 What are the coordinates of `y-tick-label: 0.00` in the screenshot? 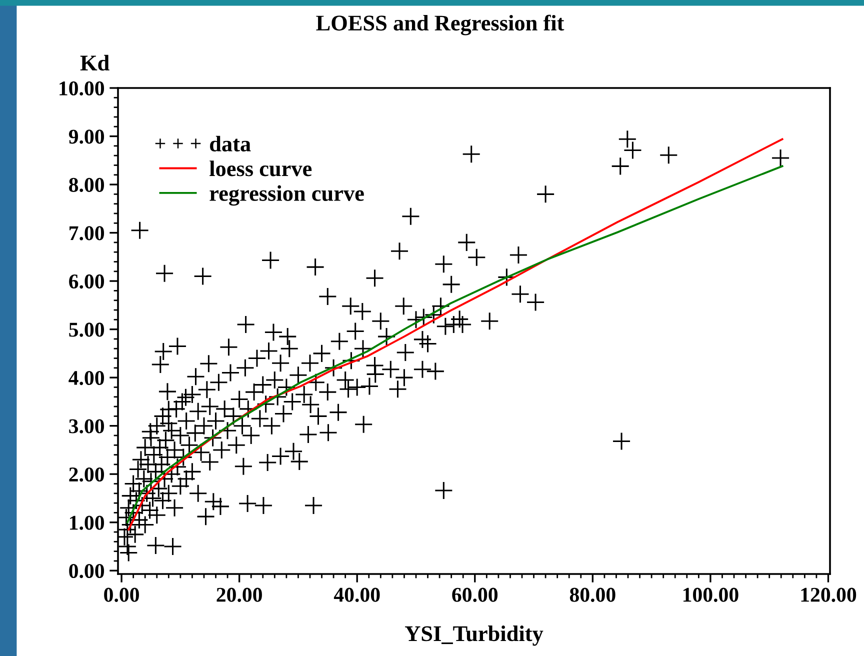 It's located at (86, 571).